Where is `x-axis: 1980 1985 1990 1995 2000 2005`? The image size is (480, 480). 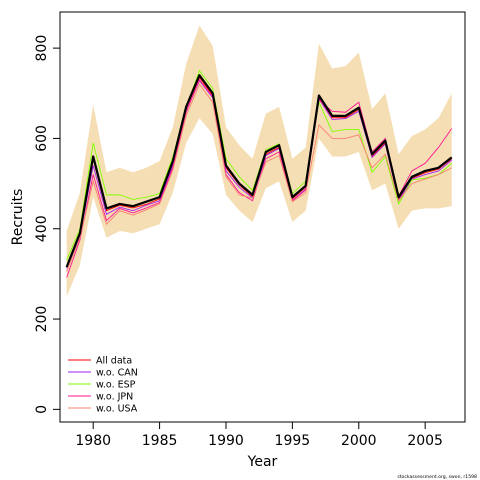
x-axis: 1980 1985 1990 1995 2000 2005 is located at coordinates (259, 435).